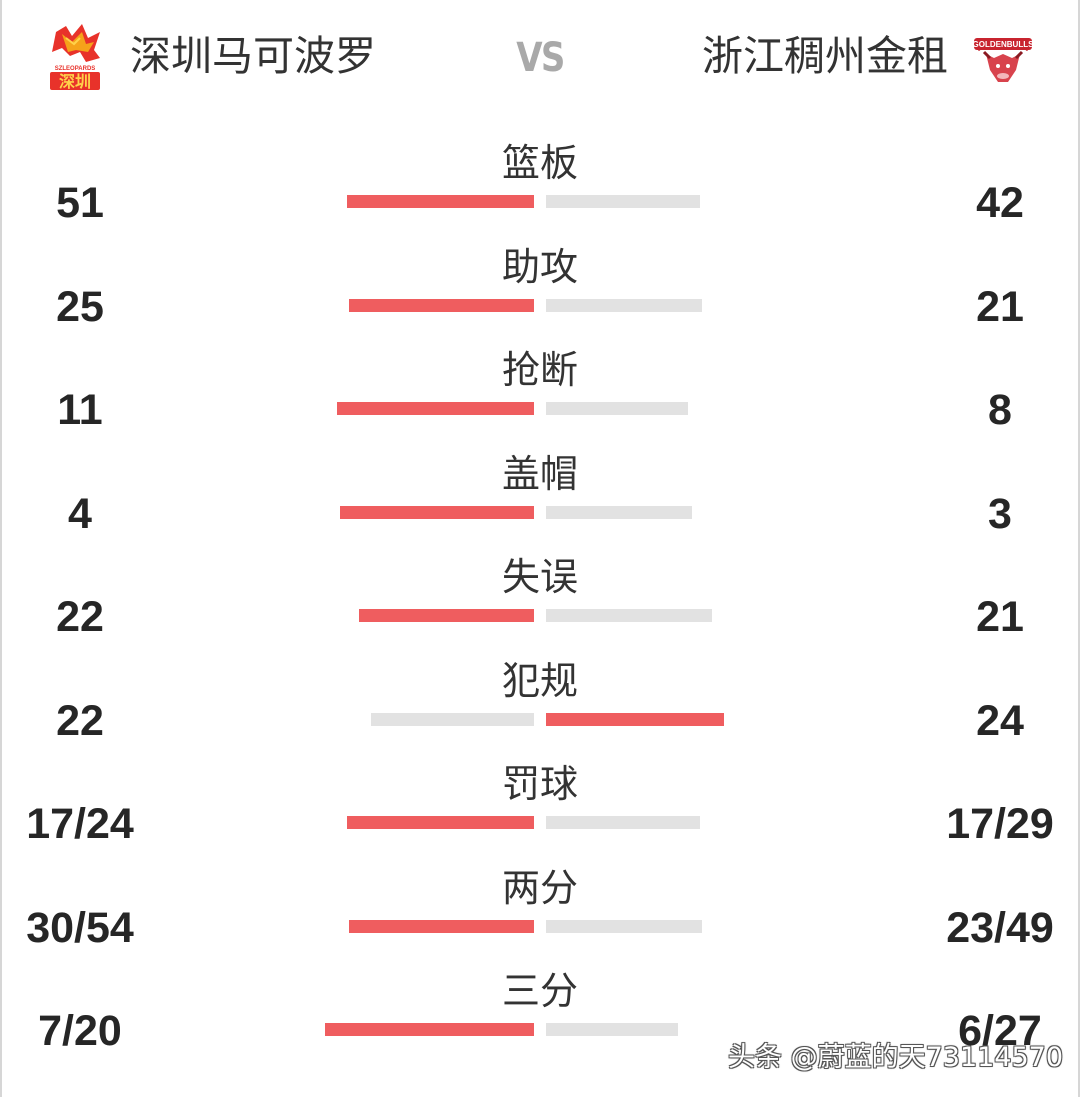 Image resolution: width=1080 pixels, height=1097 pixels. What do you see at coordinates (1000, 721) in the screenshot?
I see `away-stat-value: 24` at bounding box center [1000, 721].